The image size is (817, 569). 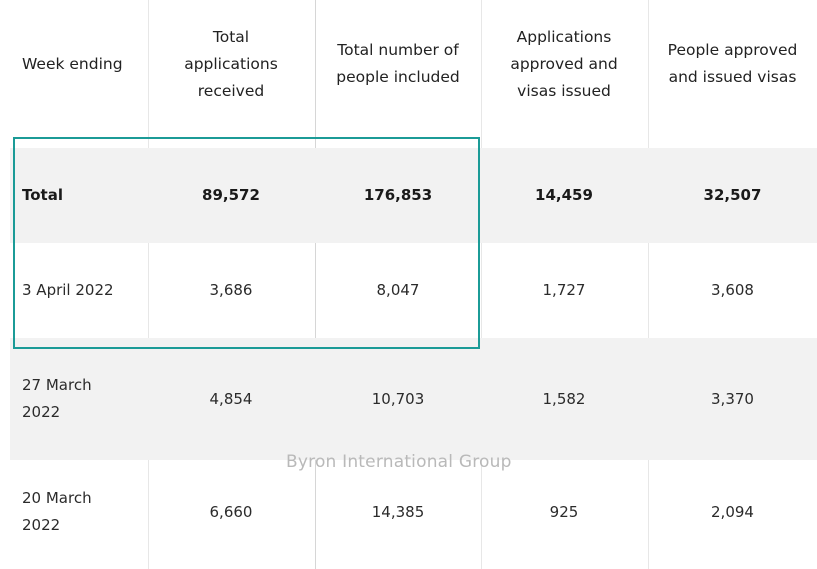 I want to click on cell-week: Total, so click(x=42, y=195).